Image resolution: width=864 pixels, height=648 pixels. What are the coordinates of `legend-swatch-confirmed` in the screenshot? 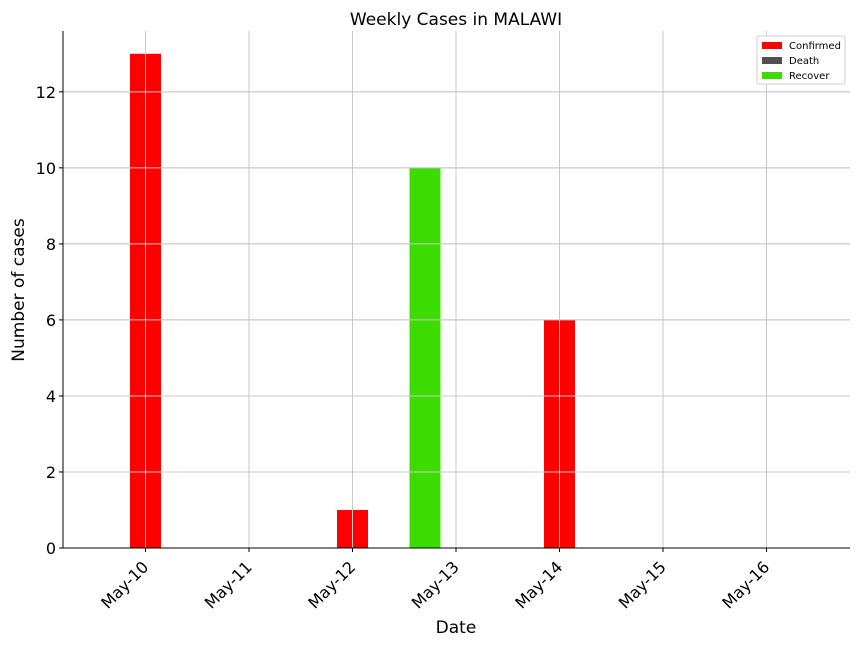 It's located at (772, 45).